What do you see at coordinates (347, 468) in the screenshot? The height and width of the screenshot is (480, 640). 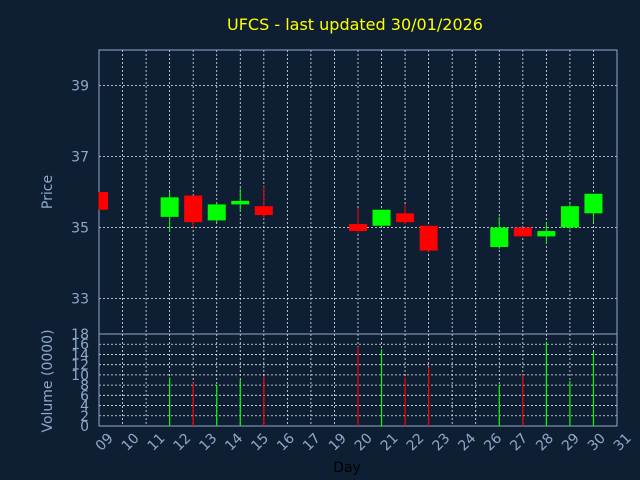 I see `day-axis-label: Day` at bounding box center [347, 468].